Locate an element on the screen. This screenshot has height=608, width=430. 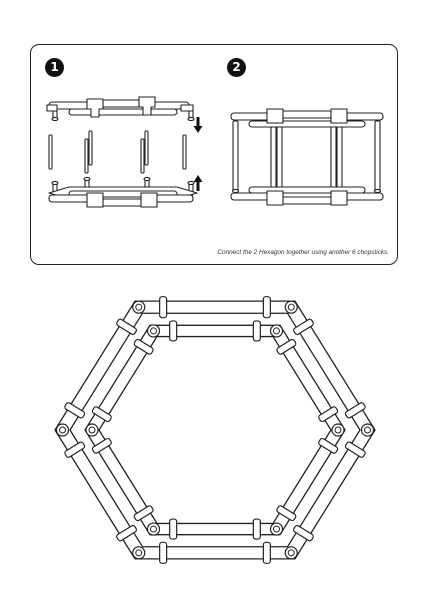
step-1-illustration is located at coordinates (122, 152).